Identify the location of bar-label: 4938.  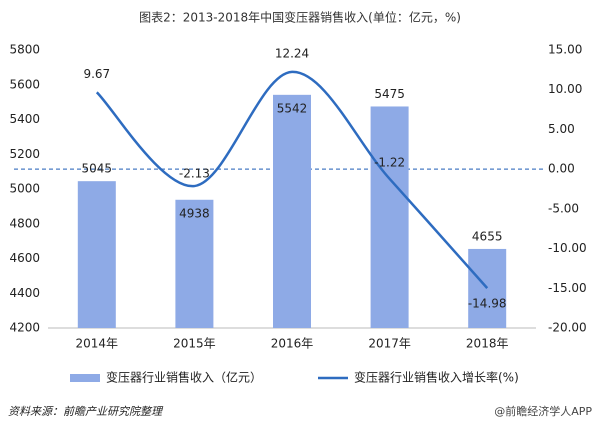
(194, 213).